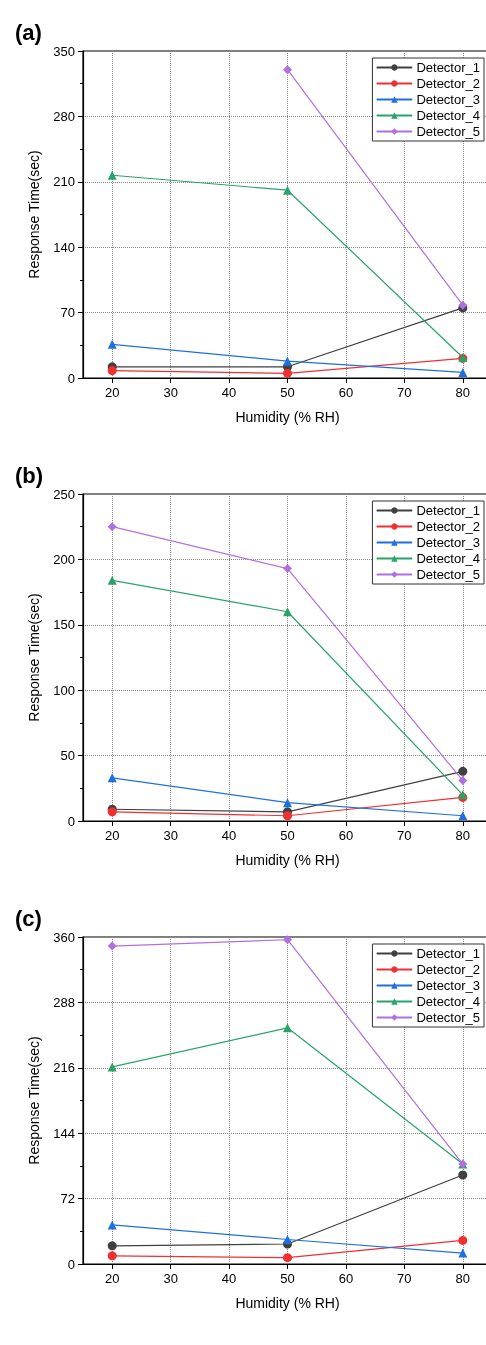  What do you see at coordinates (64, 690) in the screenshot?
I see `y-tick-label: 100` at bounding box center [64, 690].